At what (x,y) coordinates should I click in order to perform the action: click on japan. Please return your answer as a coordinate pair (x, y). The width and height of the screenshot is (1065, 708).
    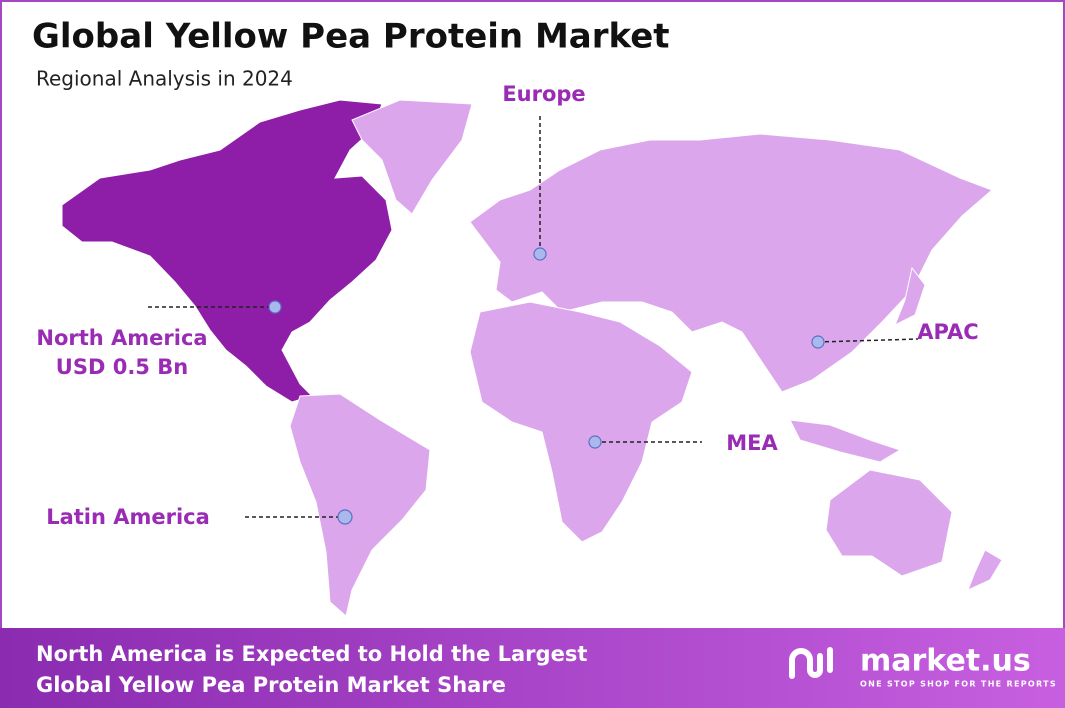
    Looking at the image, I should click on (910, 296).